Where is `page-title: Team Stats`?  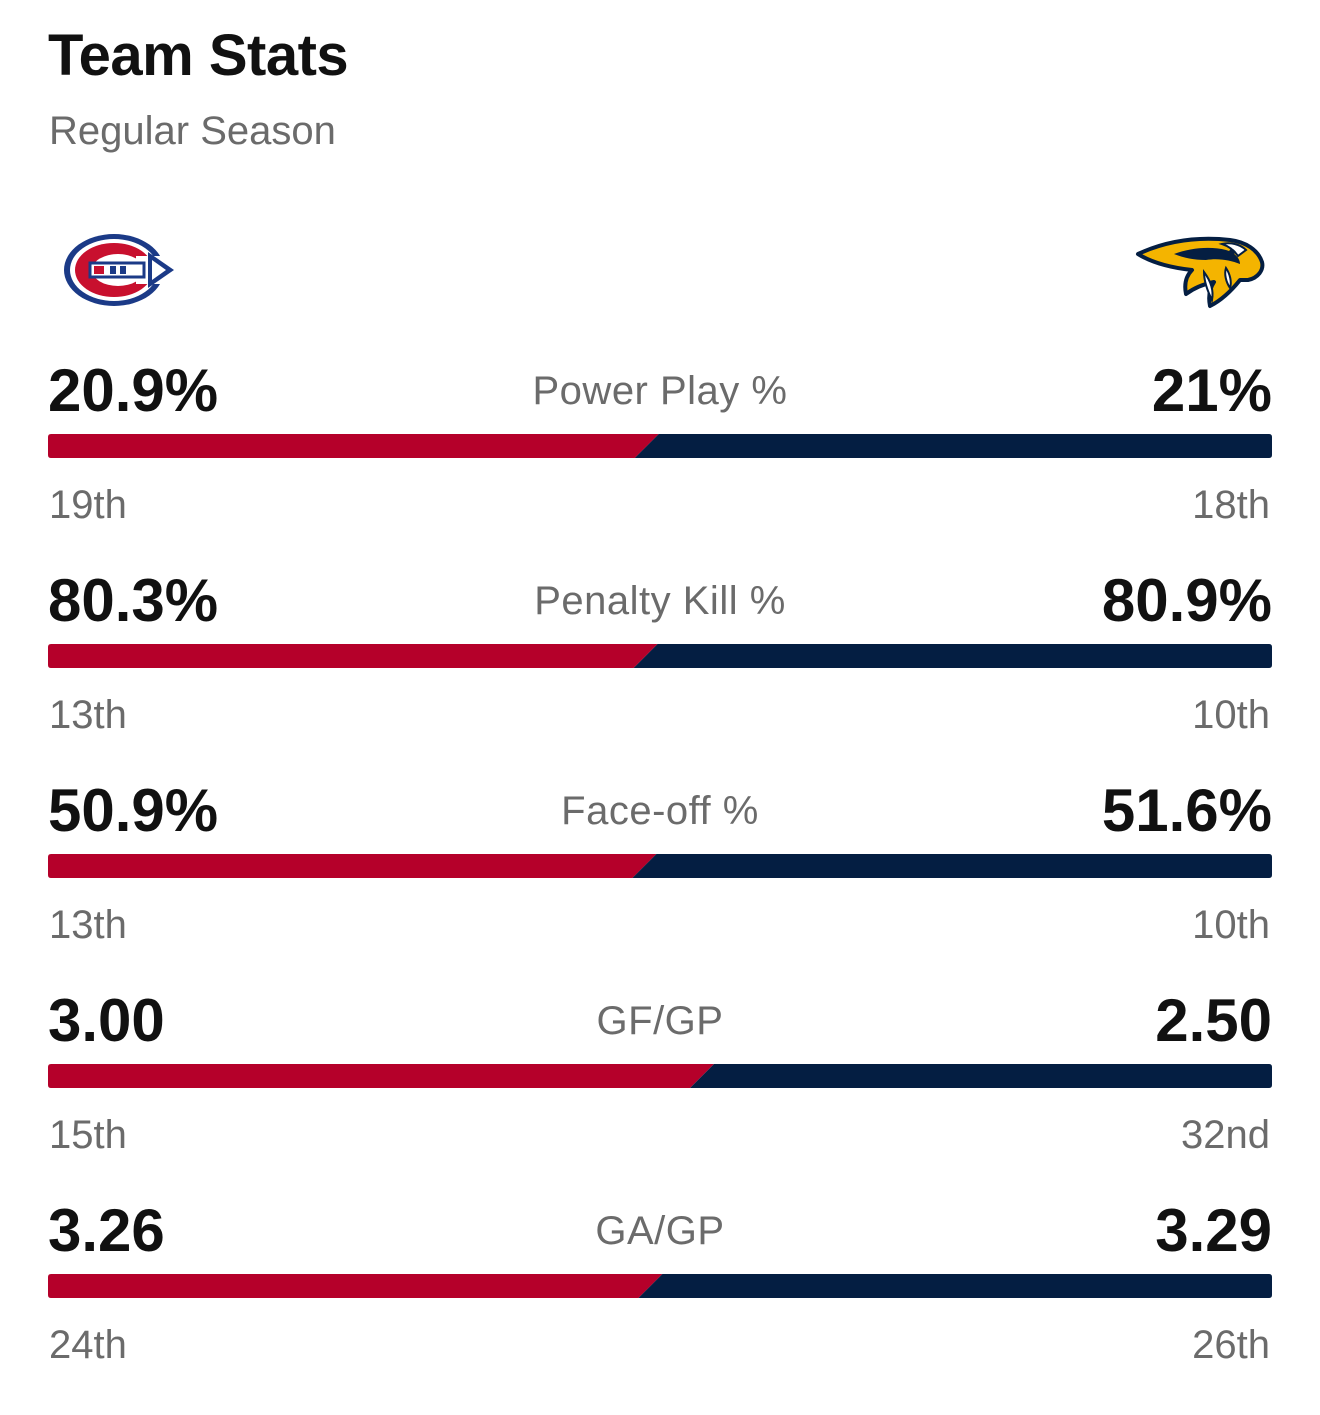
page-title: Team Stats is located at coordinates (198, 55).